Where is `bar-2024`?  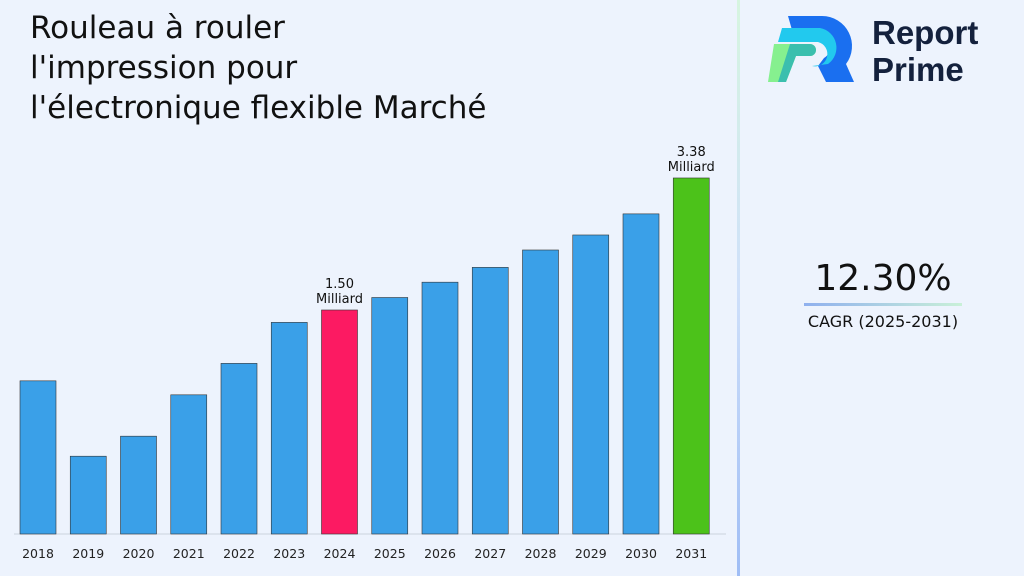
bar-2024 is located at coordinates (339, 422).